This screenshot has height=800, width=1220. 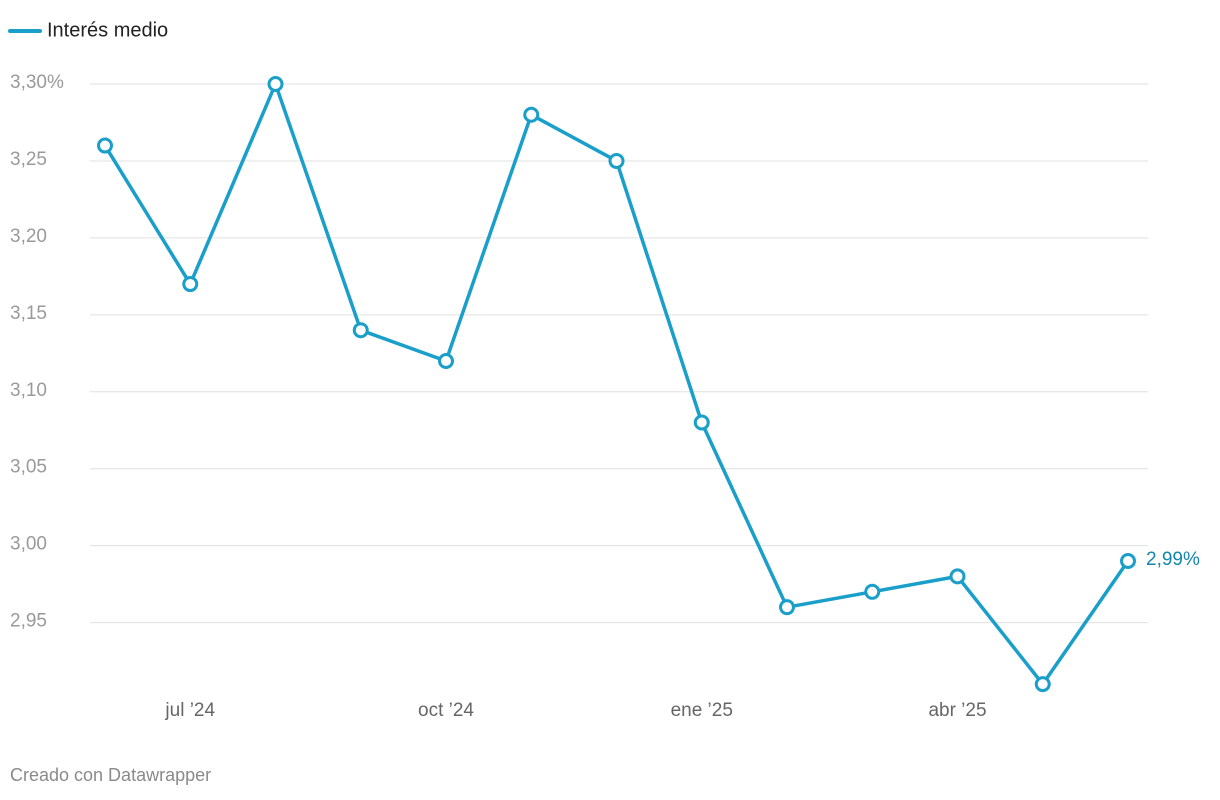 What do you see at coordinates (189, 710) in the screenshot?
I see `x-tick-label: jul ’24` at bounding box center [189, 710].